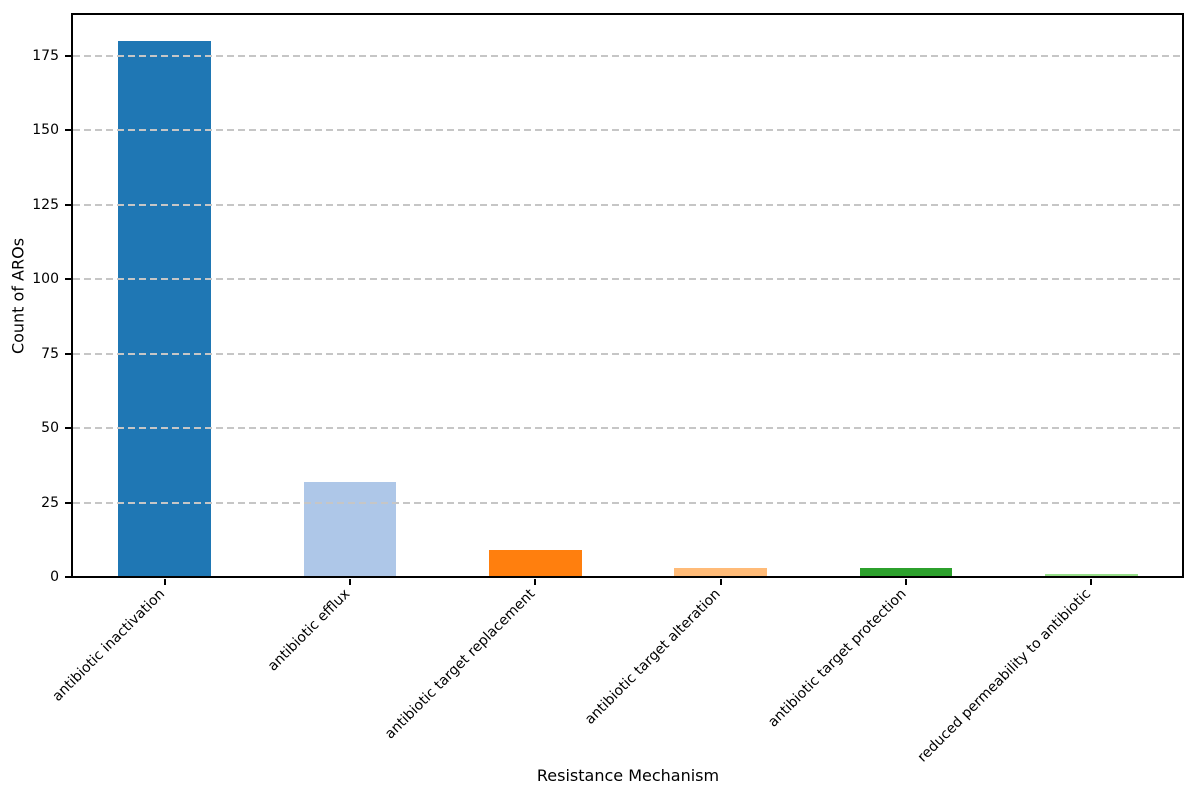  I want to click on y-tick-label: 150, so click(45, 130).